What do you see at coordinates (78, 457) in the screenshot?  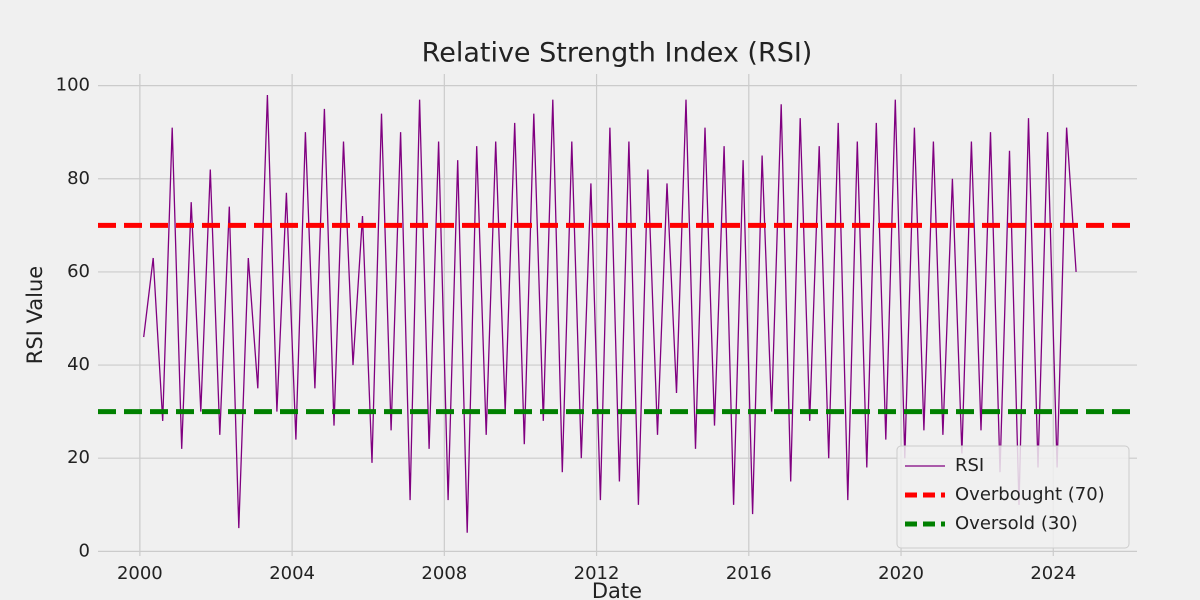 I see `y-tick-label: 20` at bounding box center [78, 457].